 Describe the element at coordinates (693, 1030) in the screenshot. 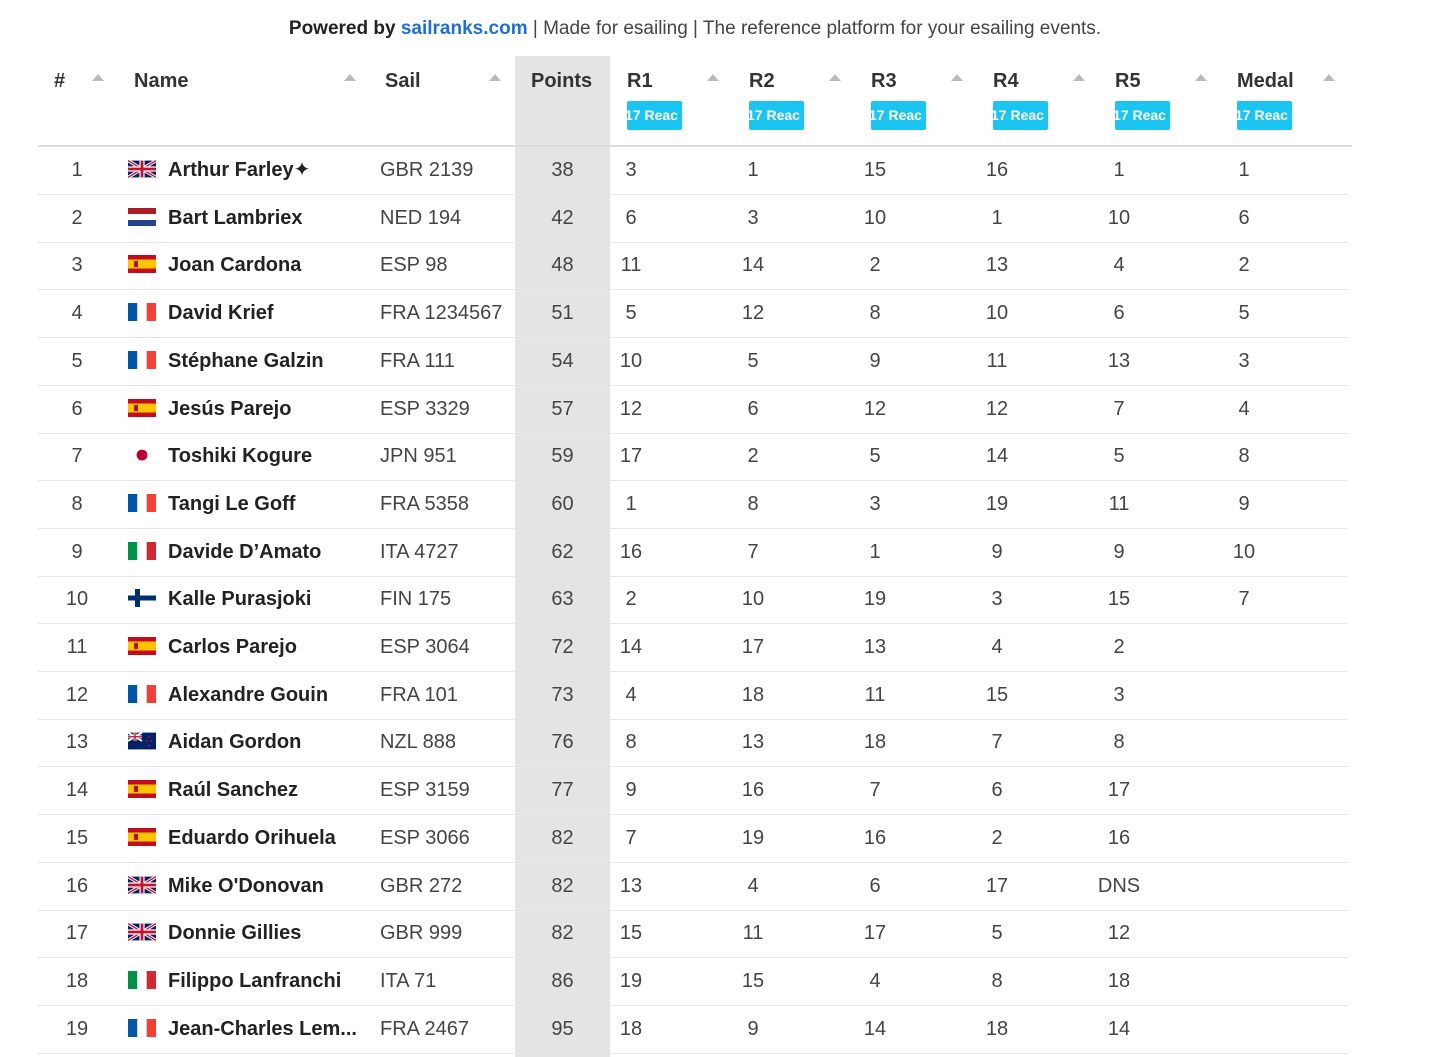

I see `table-row: 19 Jean-Charles Lem... FRA 2467 95 18 9 14 18 14` at that location.